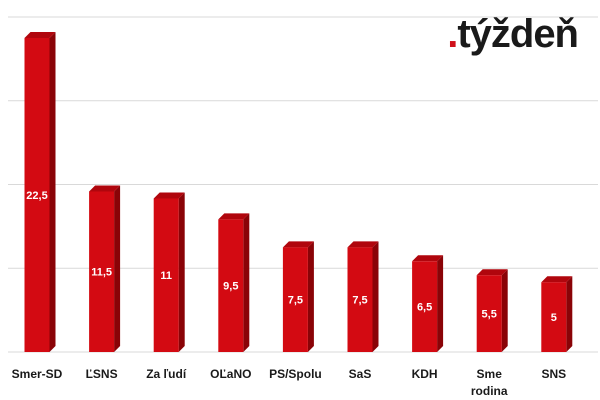 The image size is (600, 400). I want to click on data-label: 9,5, so click(230, 287).